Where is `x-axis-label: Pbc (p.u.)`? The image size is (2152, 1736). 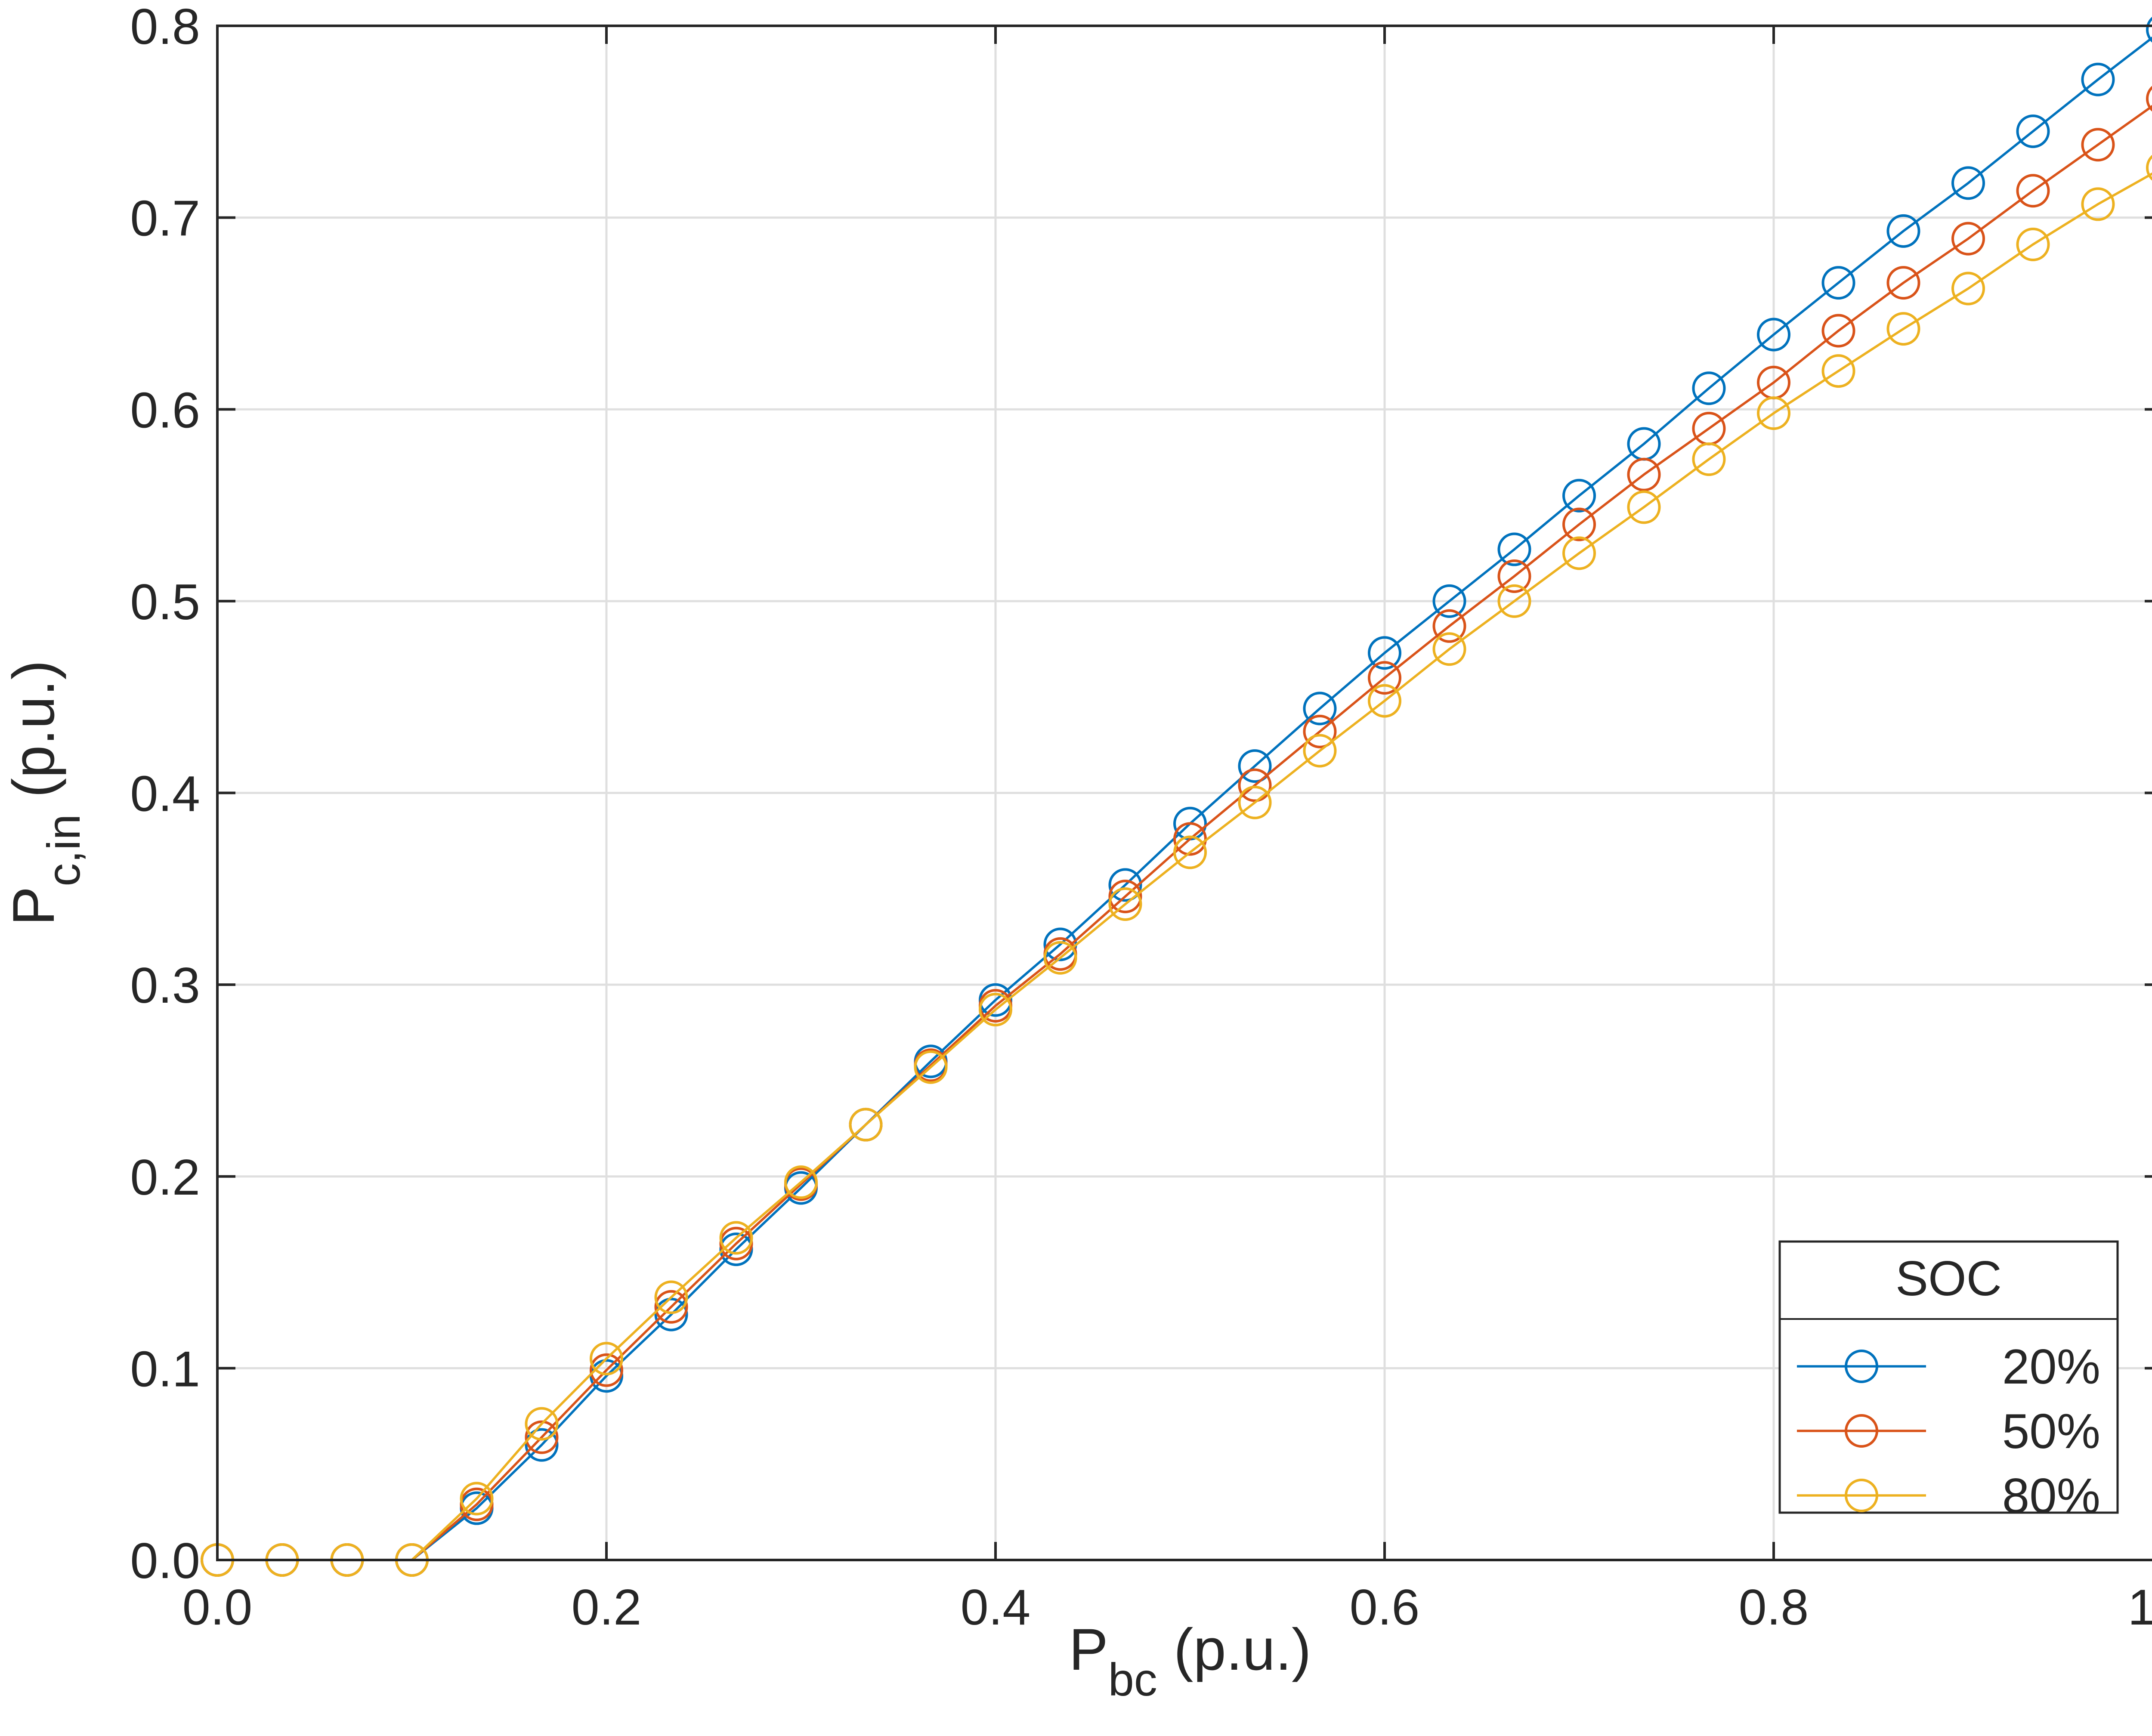 x-axis-label: Pbc (p.u.) is located at coordinates (1190, 1661).